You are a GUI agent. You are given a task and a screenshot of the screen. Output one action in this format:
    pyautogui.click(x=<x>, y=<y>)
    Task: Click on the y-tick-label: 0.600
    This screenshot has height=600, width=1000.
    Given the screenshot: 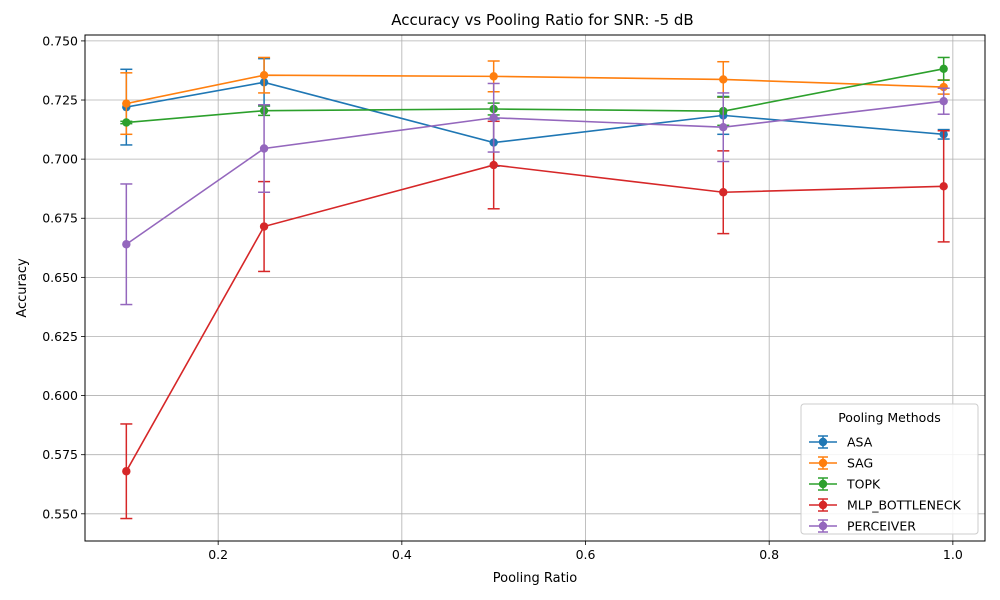 What is the action you would take?
    pyautogui.click(x=60, y=395)
    